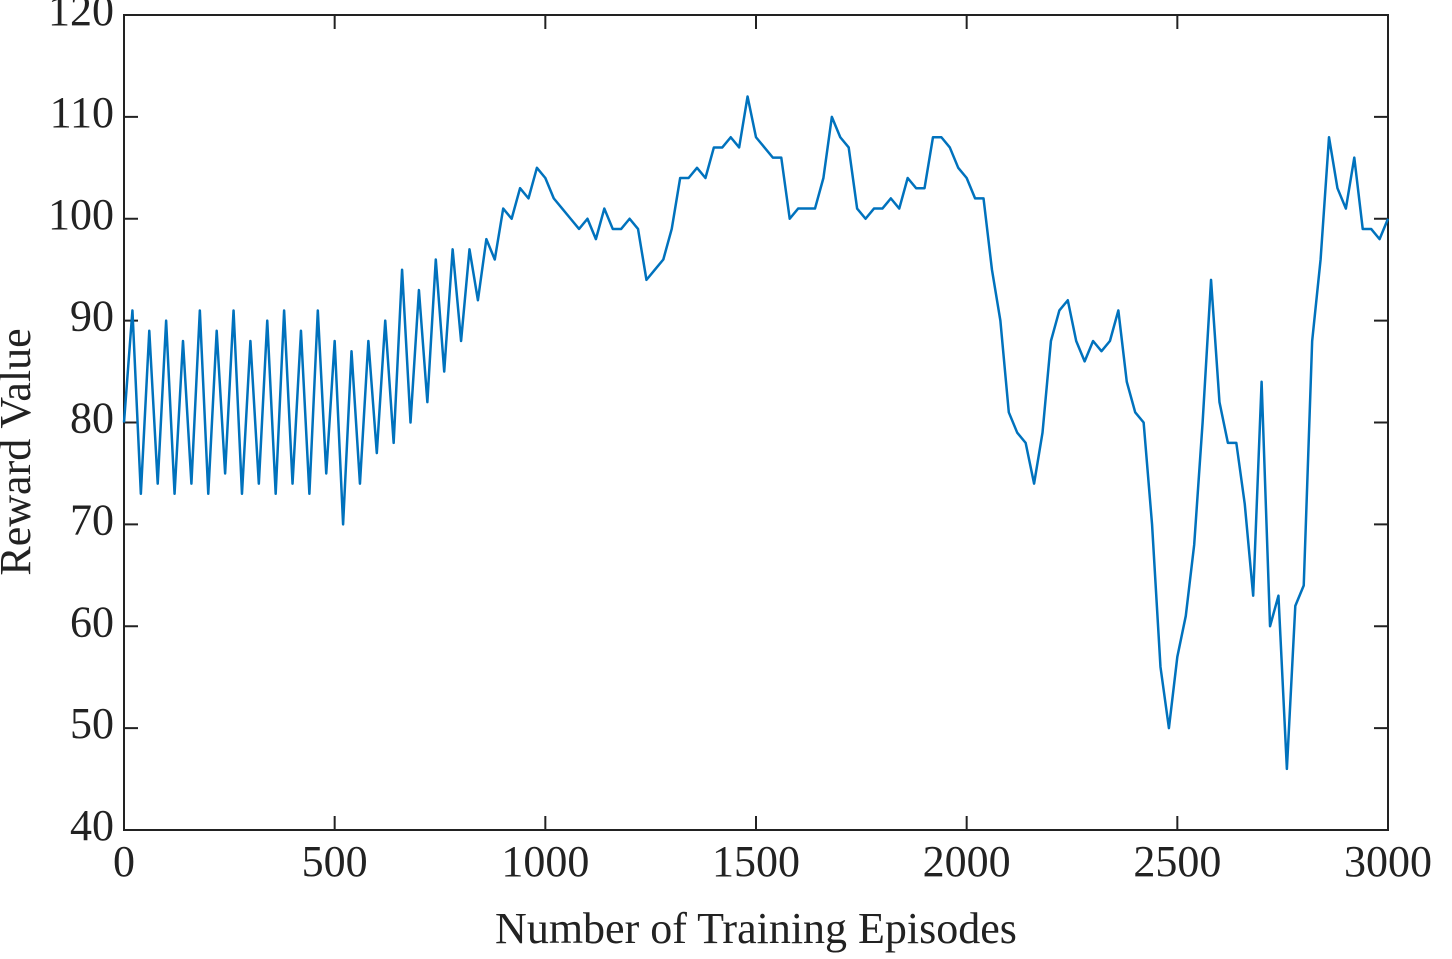  Describe the element at coordinates (92, 723) in the screenshot. I see `y-tick-label: 50` at that location.